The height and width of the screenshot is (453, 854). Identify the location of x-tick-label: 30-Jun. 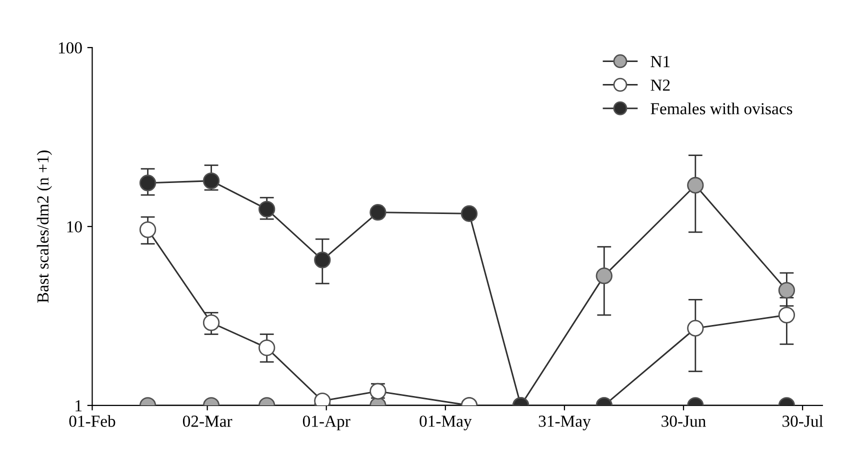
(684, 421).